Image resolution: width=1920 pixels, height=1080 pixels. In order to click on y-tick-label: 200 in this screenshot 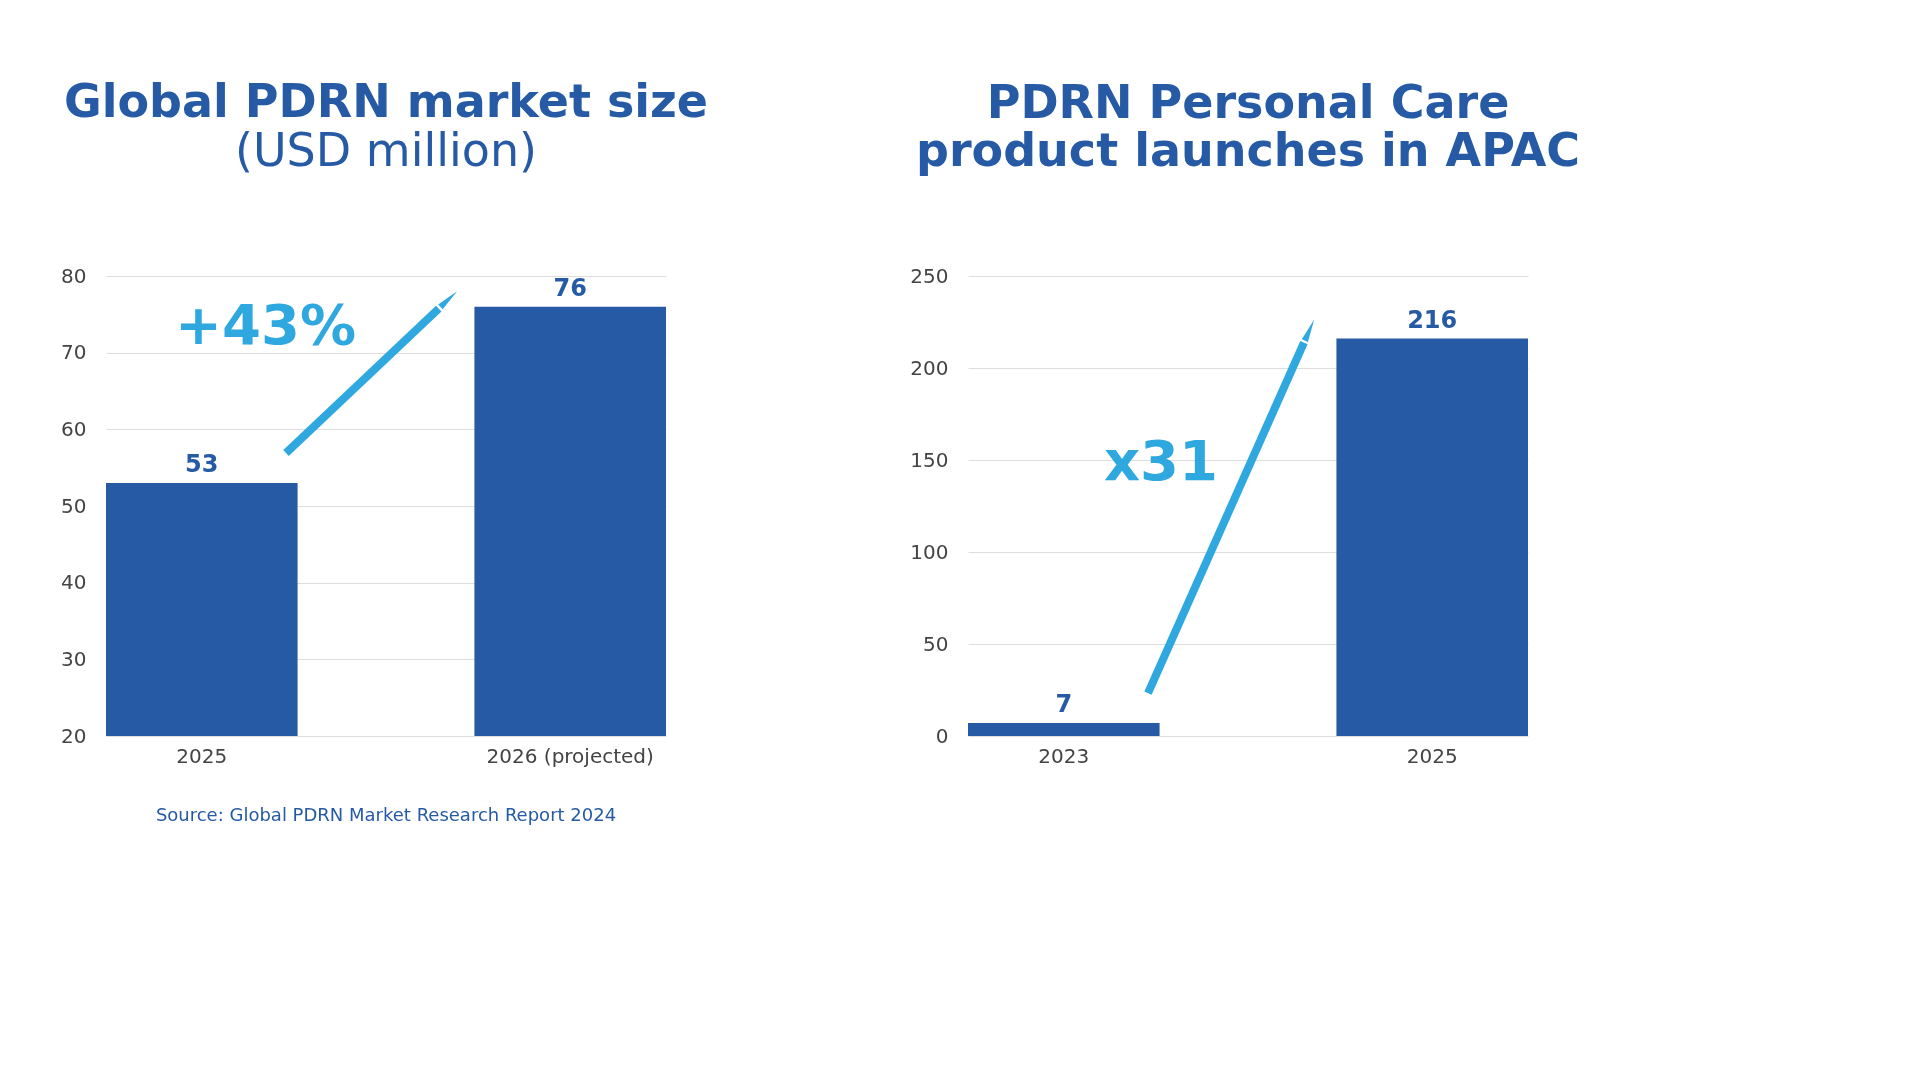, I will do `click(929, 367)`.